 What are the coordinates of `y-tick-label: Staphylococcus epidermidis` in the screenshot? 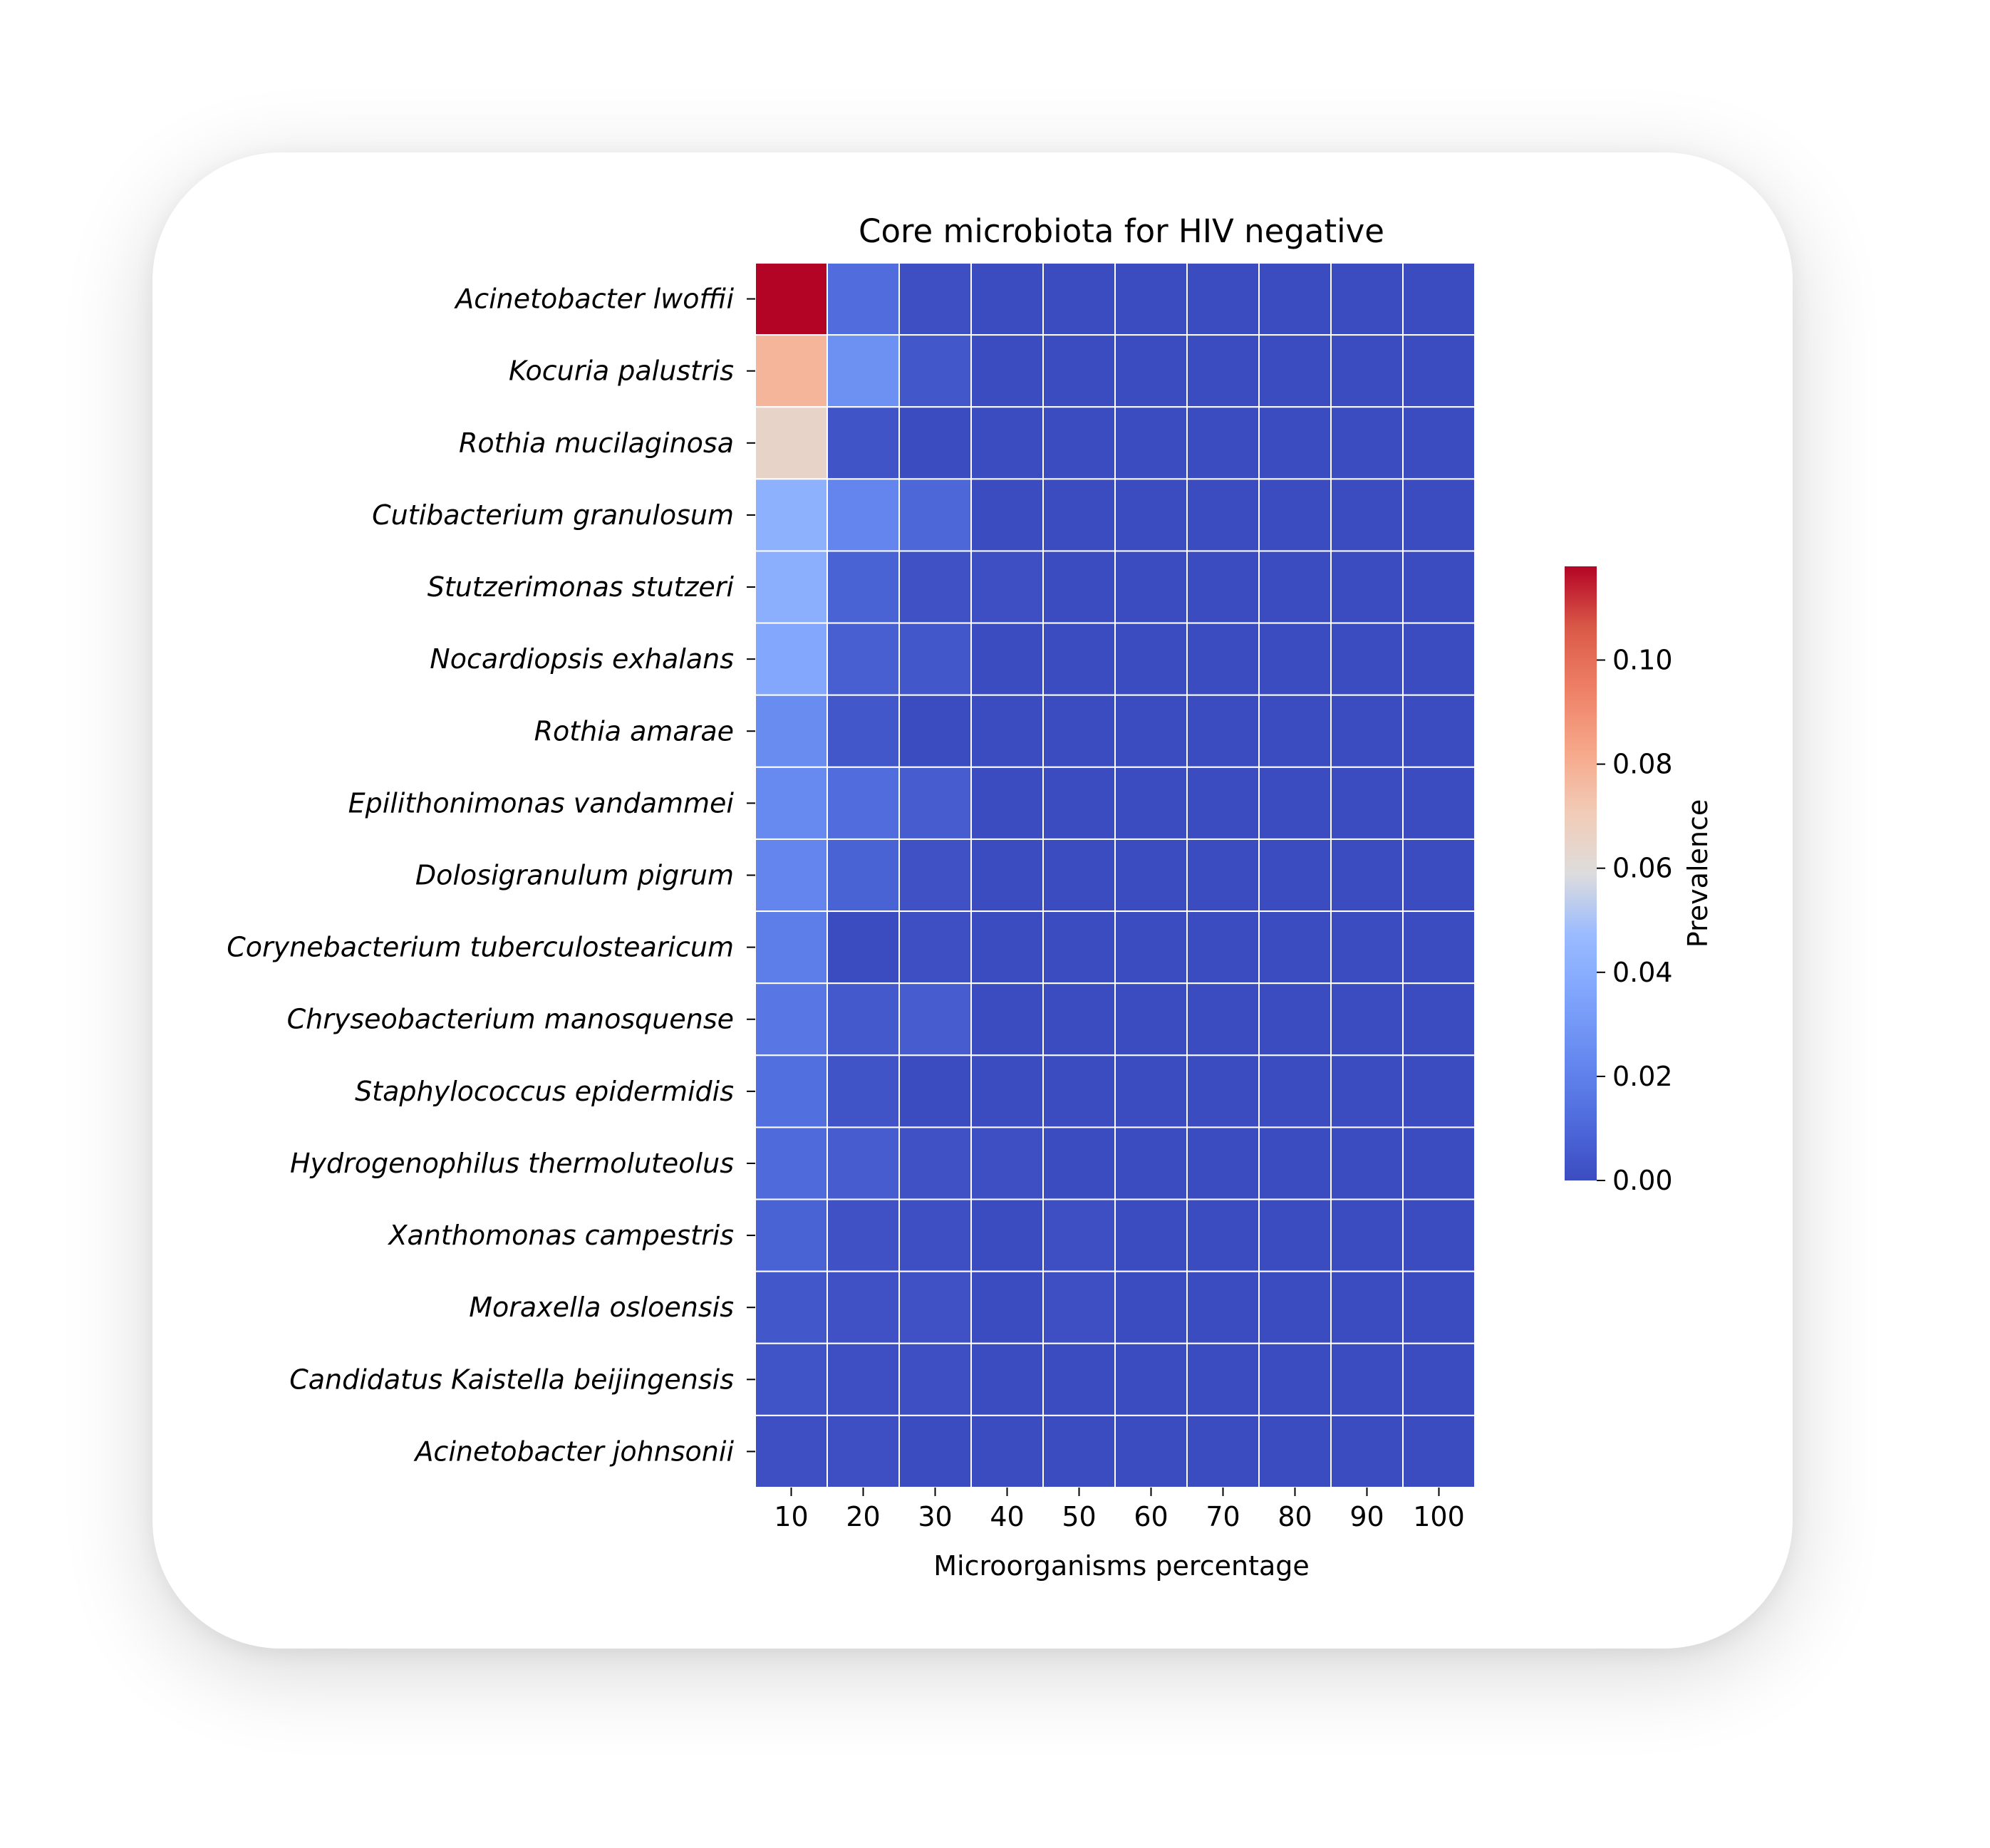 It's located at (544, 1091).